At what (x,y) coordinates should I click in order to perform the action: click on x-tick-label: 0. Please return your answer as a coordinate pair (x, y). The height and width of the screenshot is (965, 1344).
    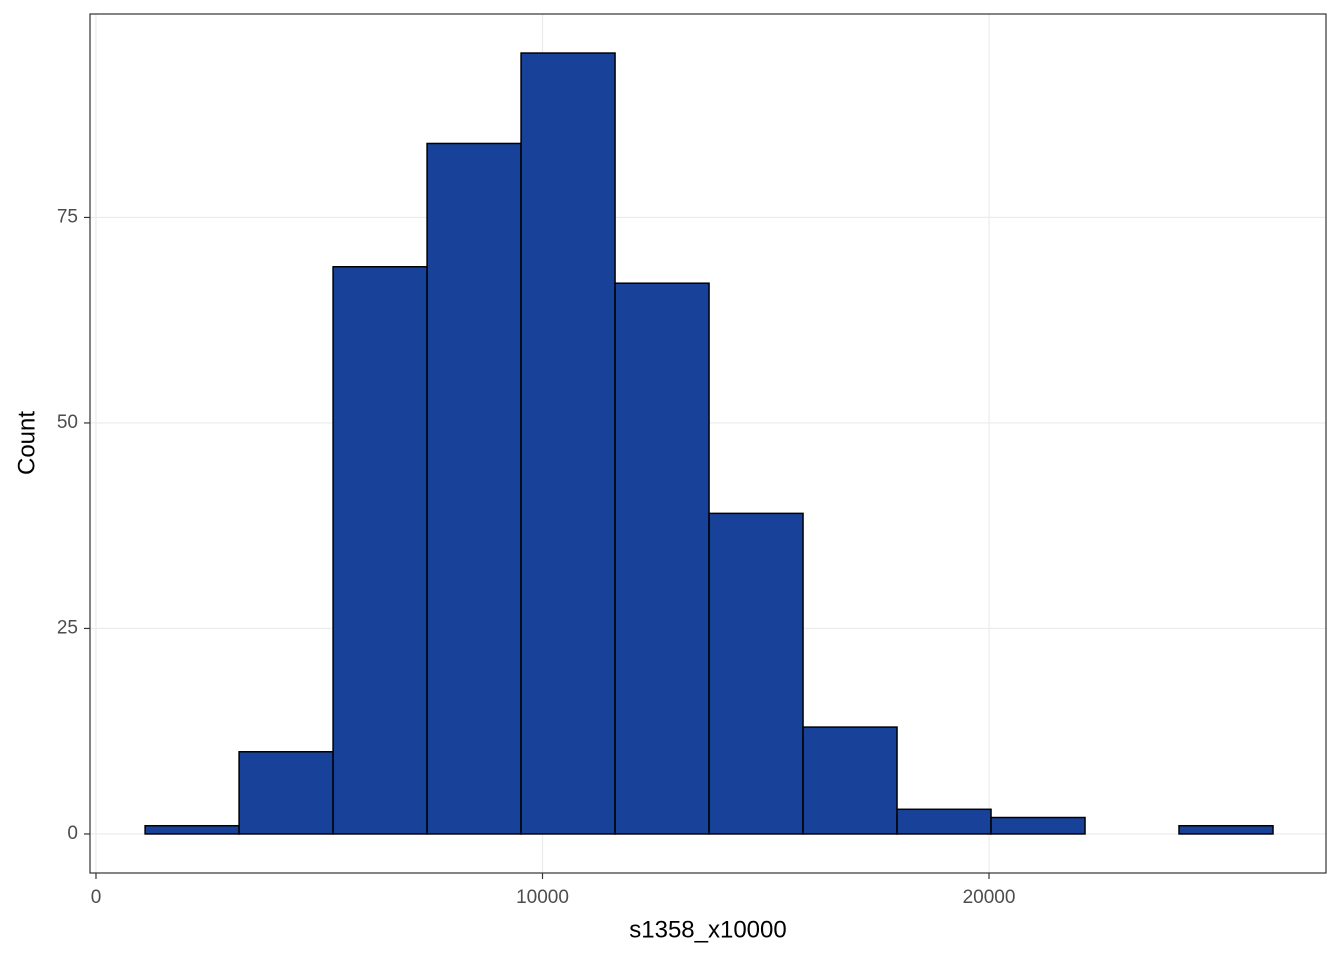
    Looking at the image, I should click on (96, 897).